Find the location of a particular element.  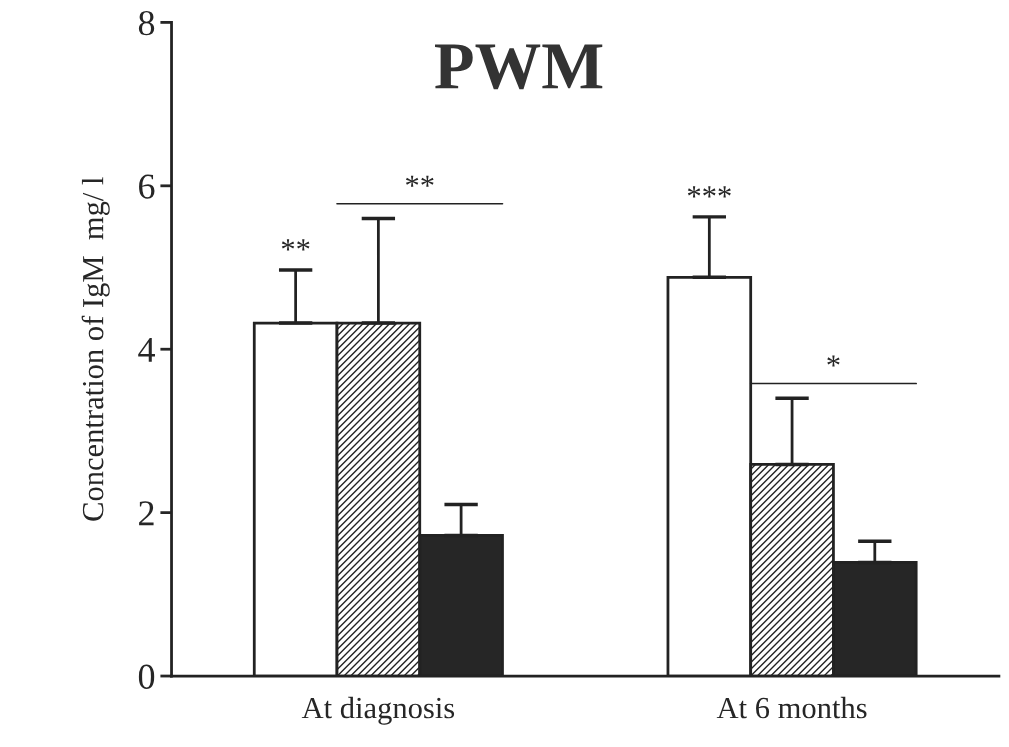

y-tick-label: 8 is located at coordinates (146, 23).